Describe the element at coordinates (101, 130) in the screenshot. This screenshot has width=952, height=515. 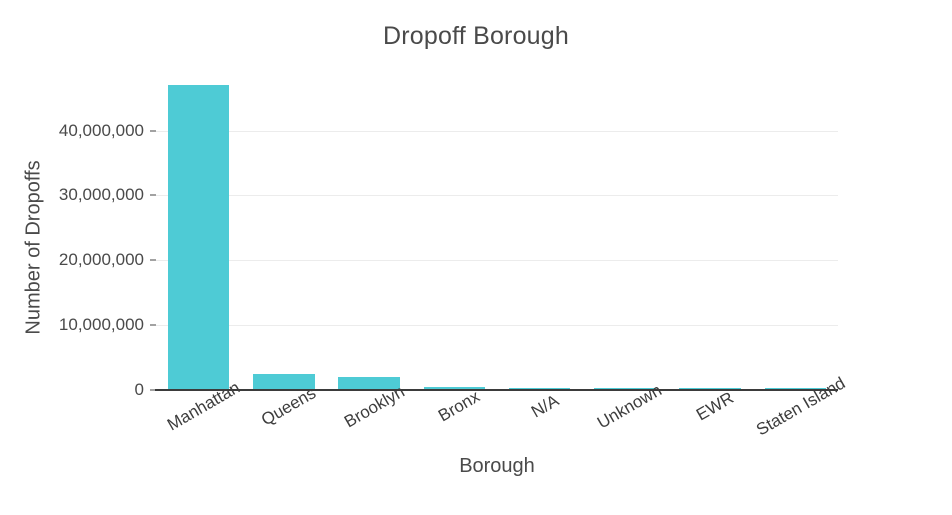
I see `y-axis-tick-label: 40,000,000` at that location.